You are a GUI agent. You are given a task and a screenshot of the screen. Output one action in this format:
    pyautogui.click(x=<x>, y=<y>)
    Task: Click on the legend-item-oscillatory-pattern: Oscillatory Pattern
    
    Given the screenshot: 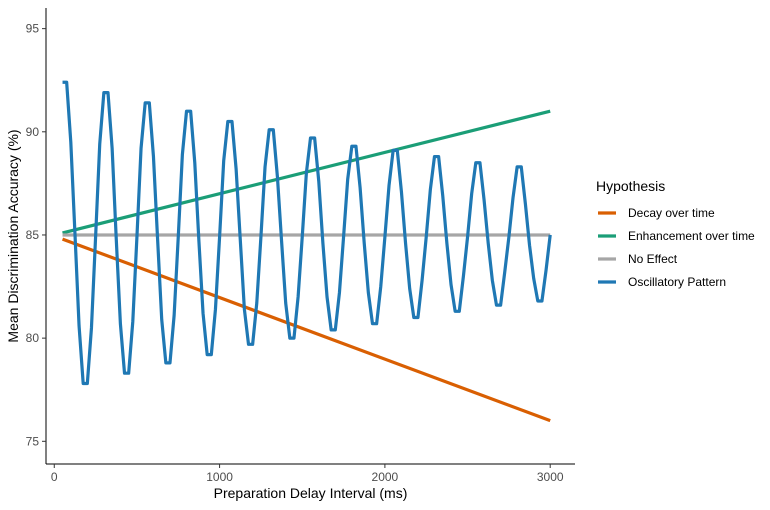 What is the action you would take?
    pyautogui.click(x=662, y=282)
    